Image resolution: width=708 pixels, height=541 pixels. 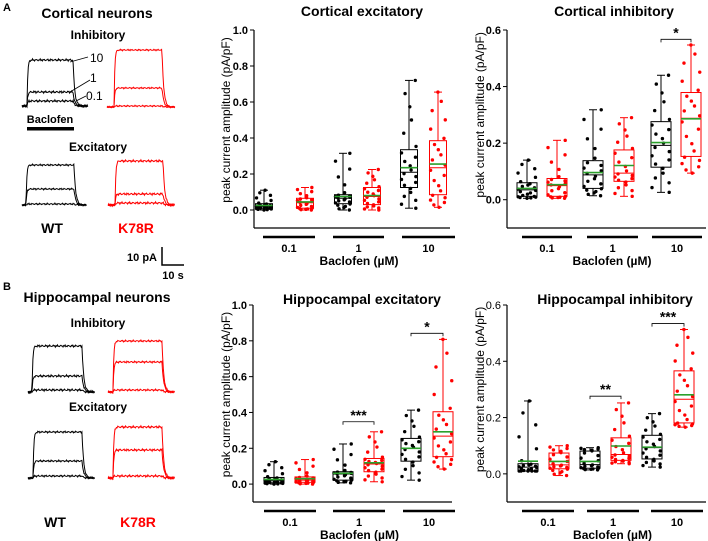 What do you see at coordinates (240, 211) in the screenshot?
I see `y-tick-label: 0.0` at bounding box center [240, 211].